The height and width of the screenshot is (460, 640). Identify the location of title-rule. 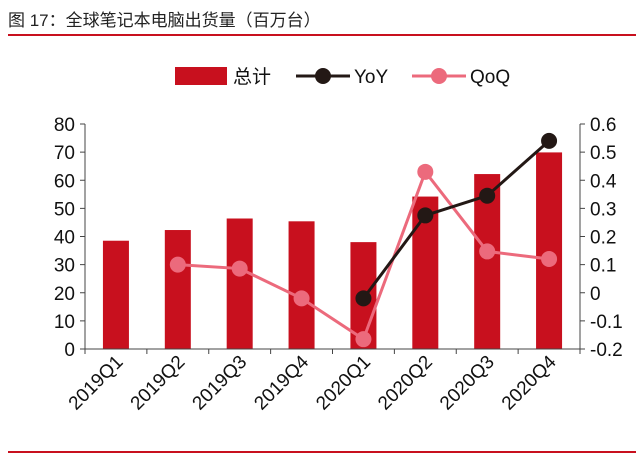
(322, 35).